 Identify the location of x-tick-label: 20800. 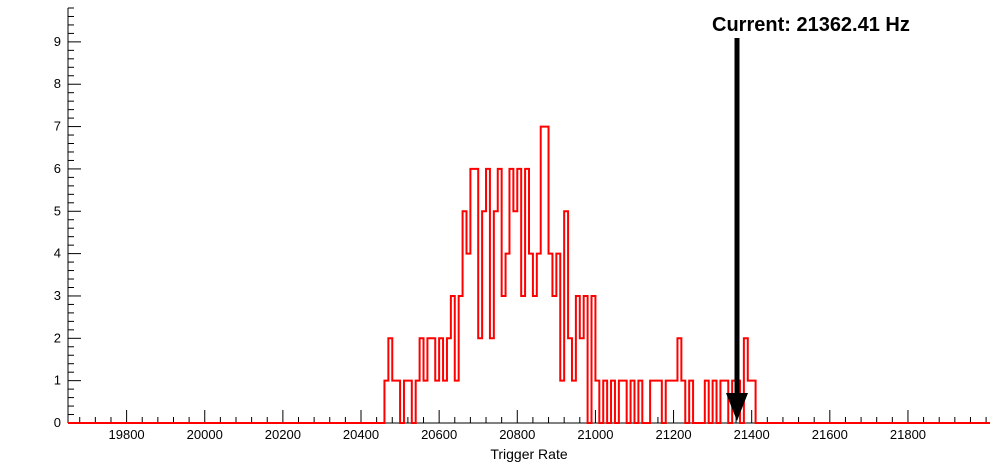
(517, 434).